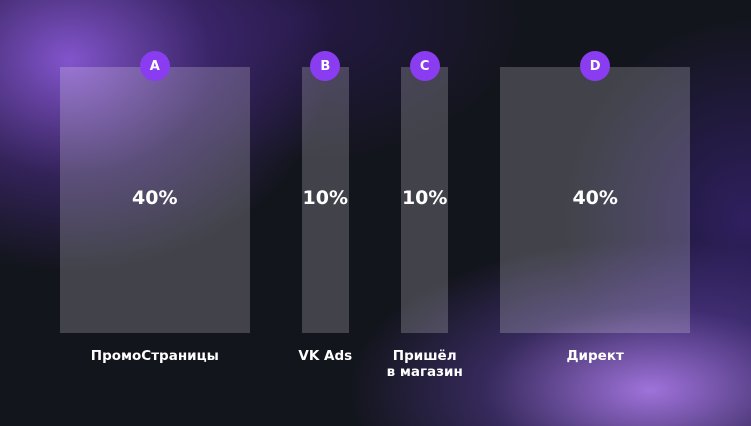  I want to click on badge-a: A, so click(154, 66).